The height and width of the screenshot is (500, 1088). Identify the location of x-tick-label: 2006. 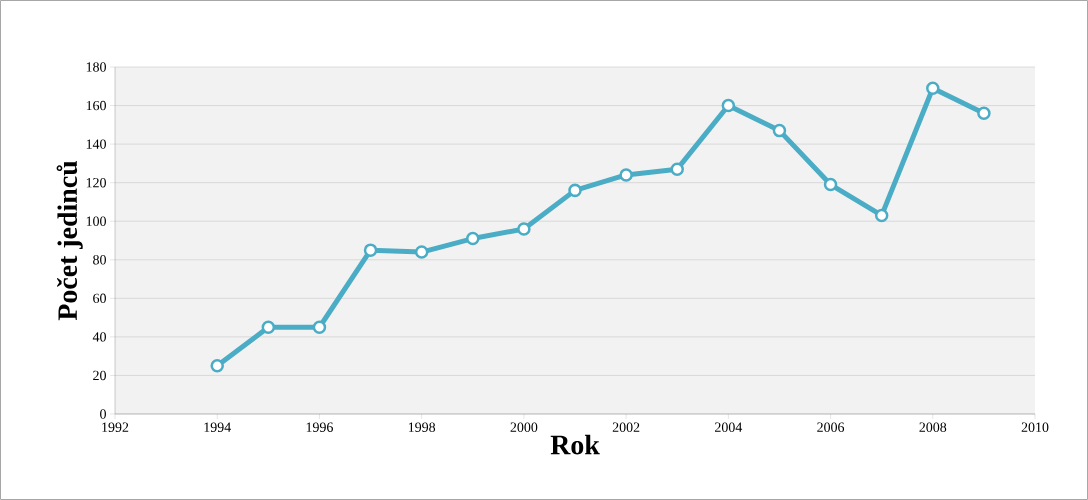
(831, 427).